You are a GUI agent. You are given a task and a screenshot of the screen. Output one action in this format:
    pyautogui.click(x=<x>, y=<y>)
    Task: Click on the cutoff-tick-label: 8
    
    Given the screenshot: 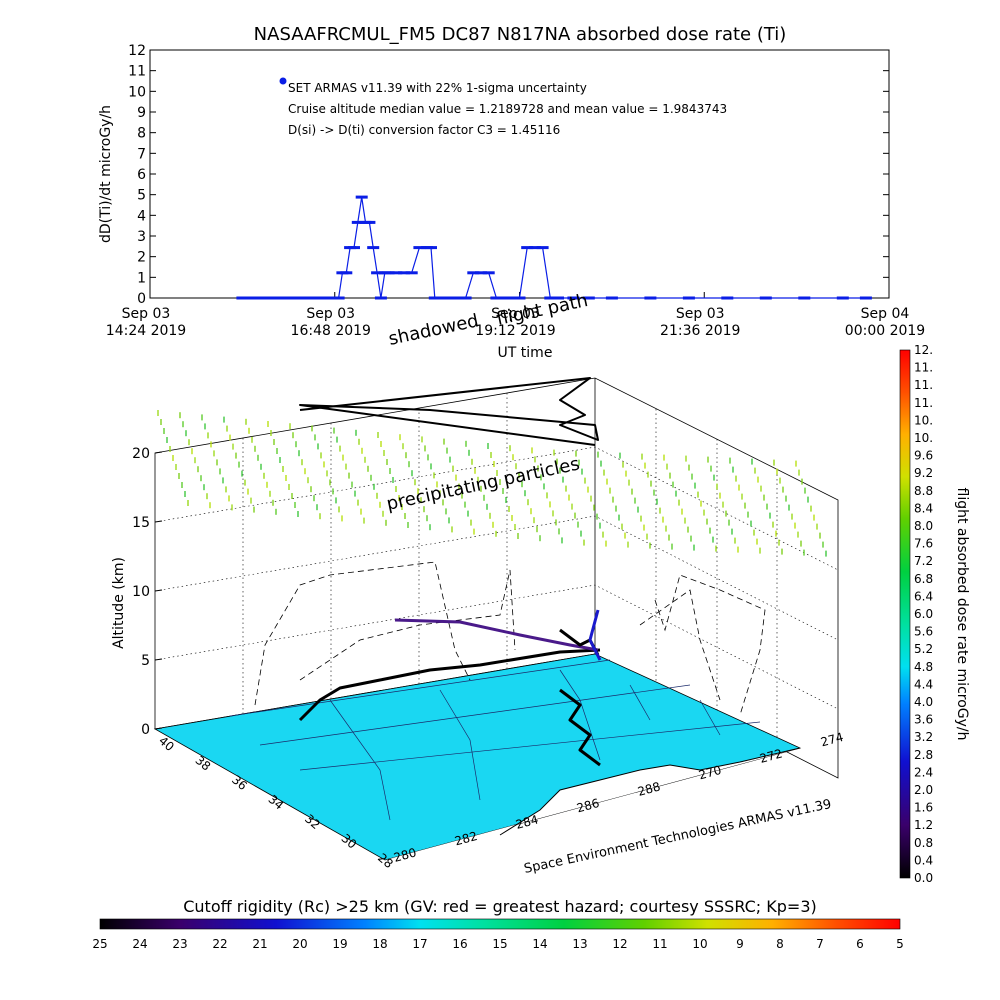 What is the action you would take?
    pyautogui.click(x=780, y=944)
    